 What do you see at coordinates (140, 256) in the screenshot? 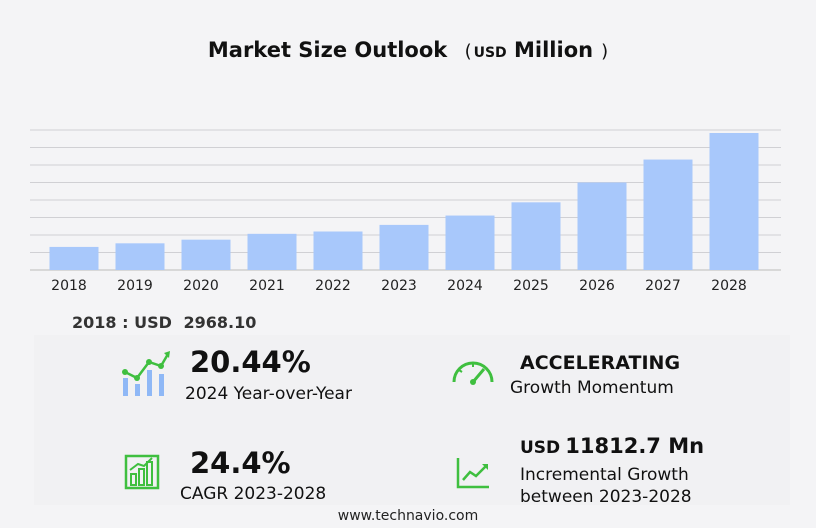
I see `bar-2019` at bounding box center [140, 256].